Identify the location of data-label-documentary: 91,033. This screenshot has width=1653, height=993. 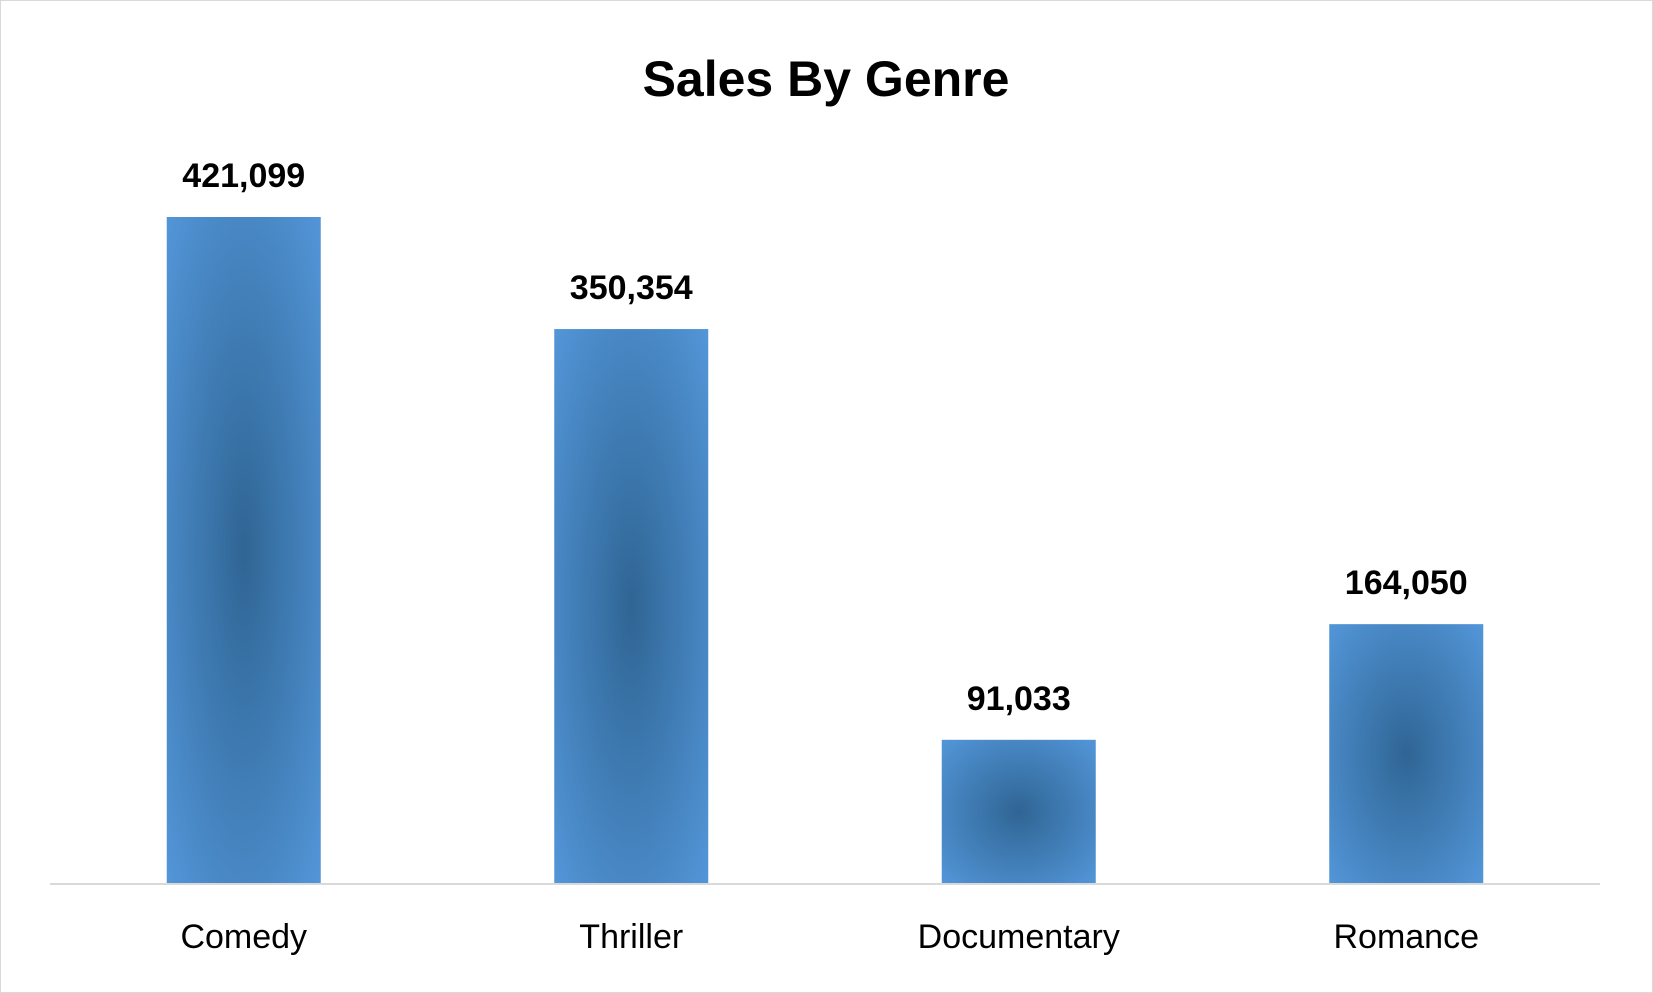
(1019, 699).